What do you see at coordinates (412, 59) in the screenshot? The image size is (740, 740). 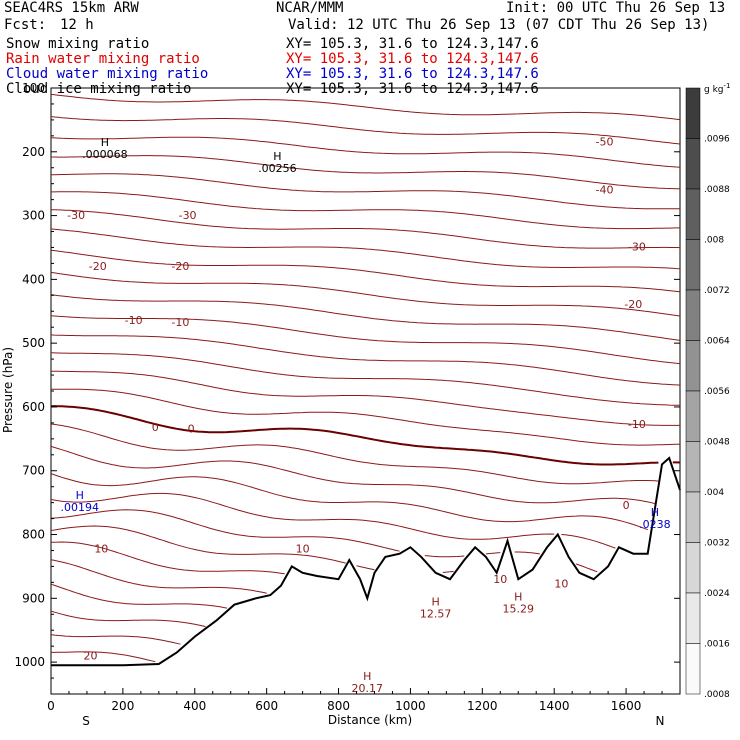 I see `field-rain-xy: XY= 105.3, 31.6 to 124.3,147.6` at bounding box center [412, 59].